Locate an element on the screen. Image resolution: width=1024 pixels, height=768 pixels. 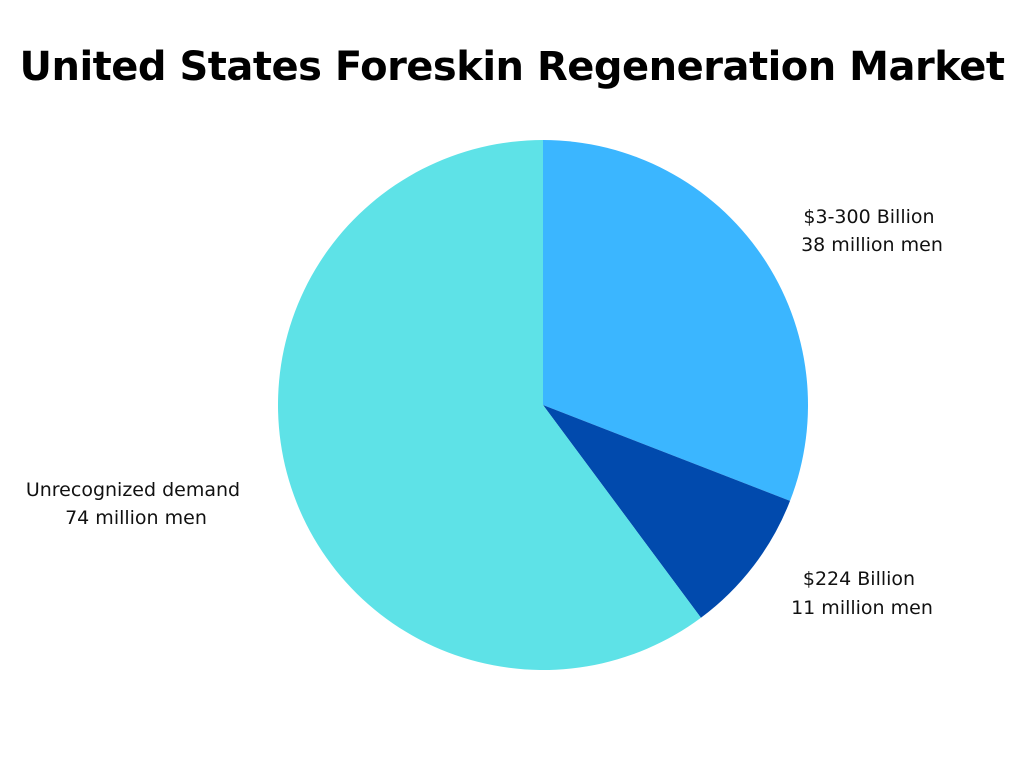
slice-label-3-line-1: Unrecognized demand is located at coordinates (133, 490).